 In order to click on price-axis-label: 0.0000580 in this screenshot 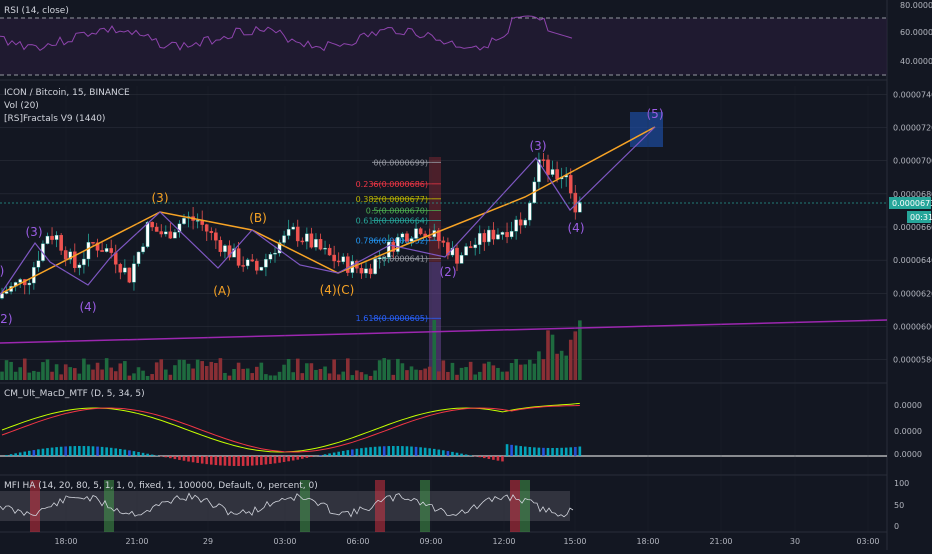, I will do `click(912, 360)`.